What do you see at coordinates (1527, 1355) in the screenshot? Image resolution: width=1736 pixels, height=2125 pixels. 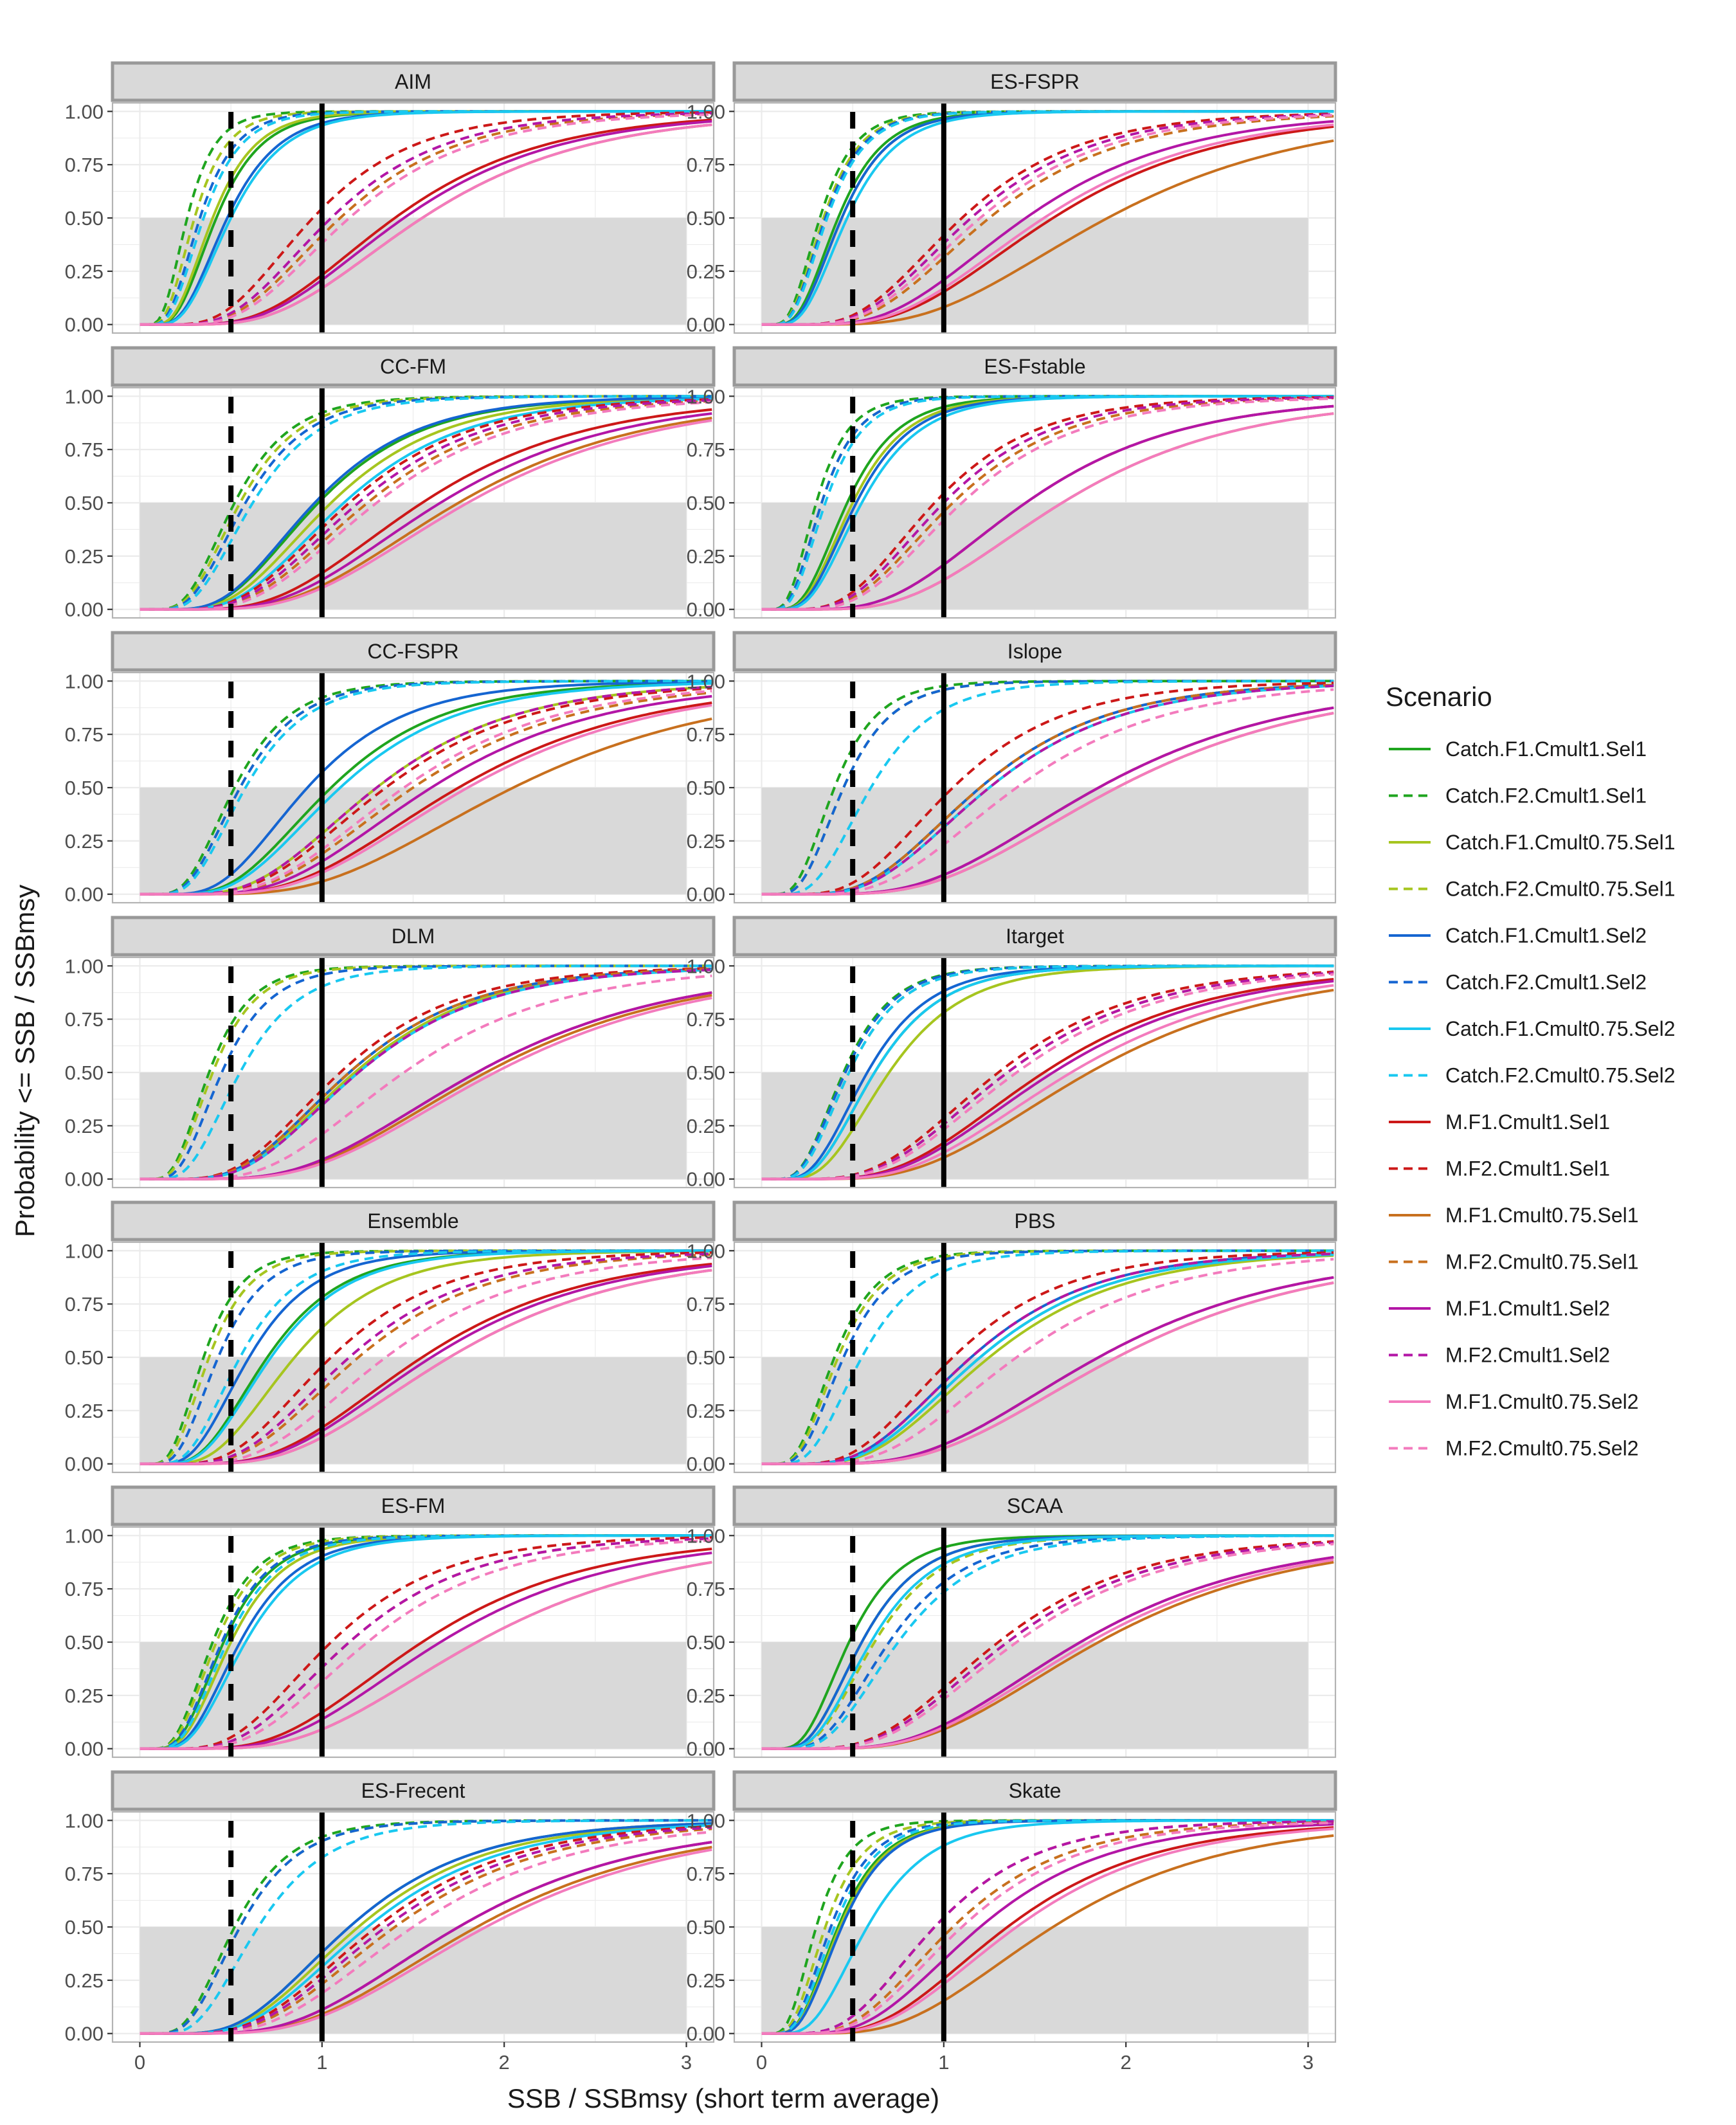 I see `legend-label: M.F2.Cmult1.Sel2` at bounding box center [1527, 1355].